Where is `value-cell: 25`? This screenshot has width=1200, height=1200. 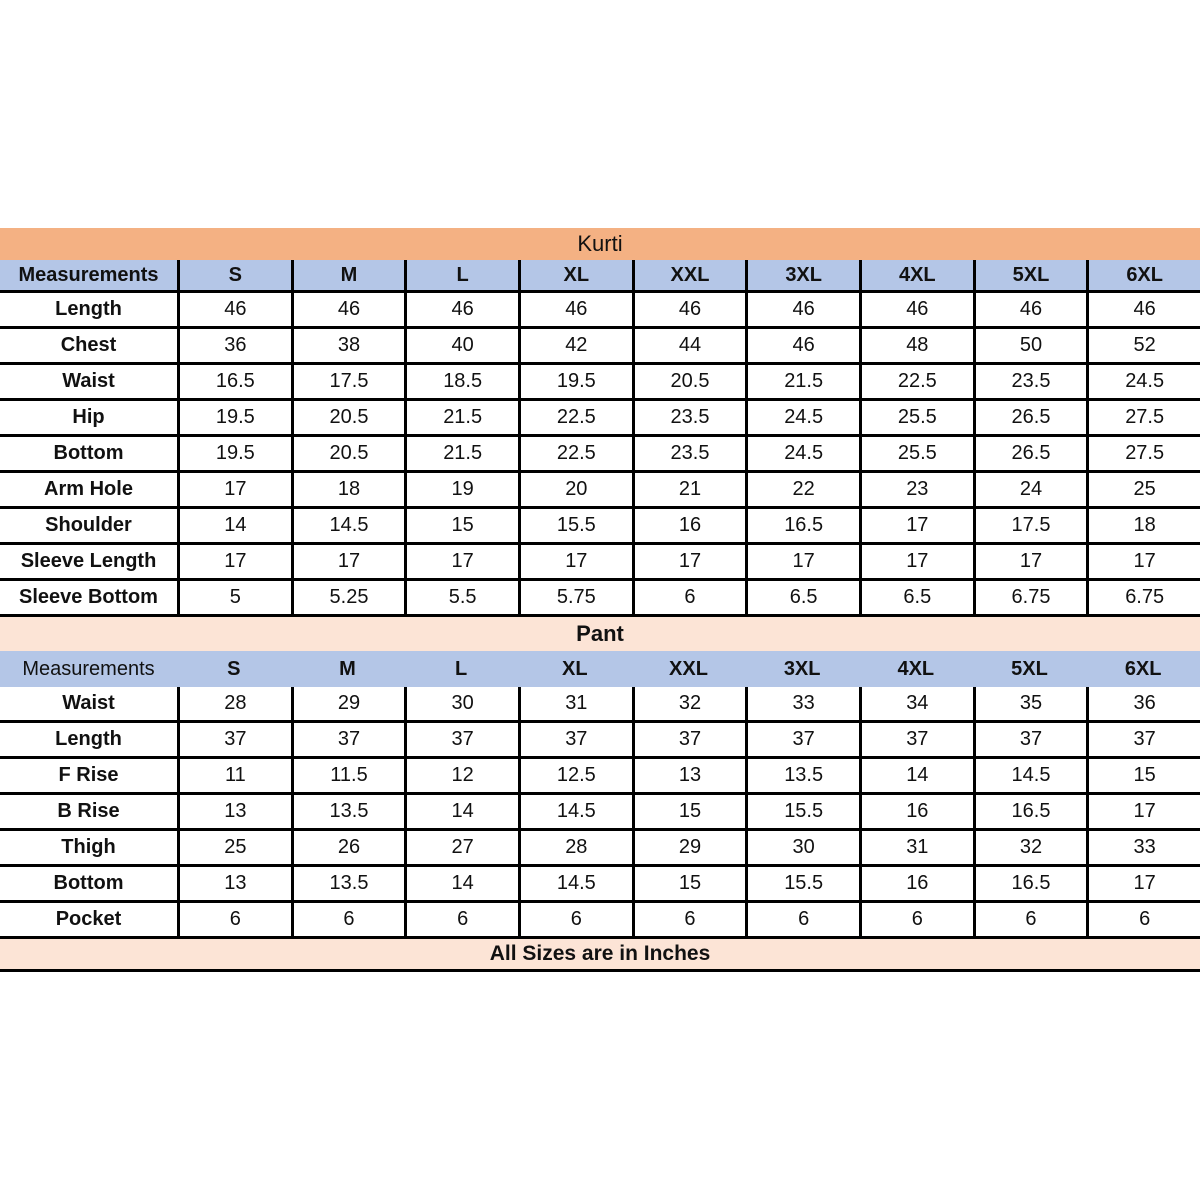
value-cell: 25 is located at coordinates (1143, 489).